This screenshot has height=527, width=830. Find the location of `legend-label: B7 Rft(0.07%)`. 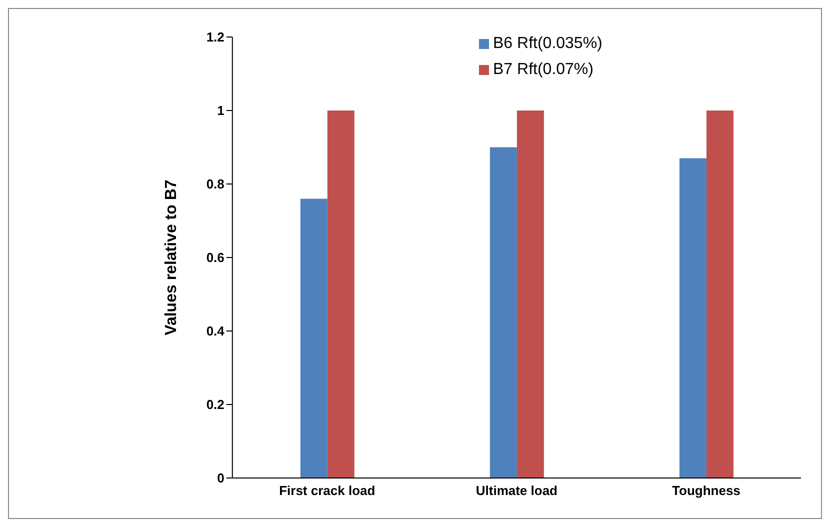

legend-label: B7 Rft(0.07%) is located at coordinates (543, 69).